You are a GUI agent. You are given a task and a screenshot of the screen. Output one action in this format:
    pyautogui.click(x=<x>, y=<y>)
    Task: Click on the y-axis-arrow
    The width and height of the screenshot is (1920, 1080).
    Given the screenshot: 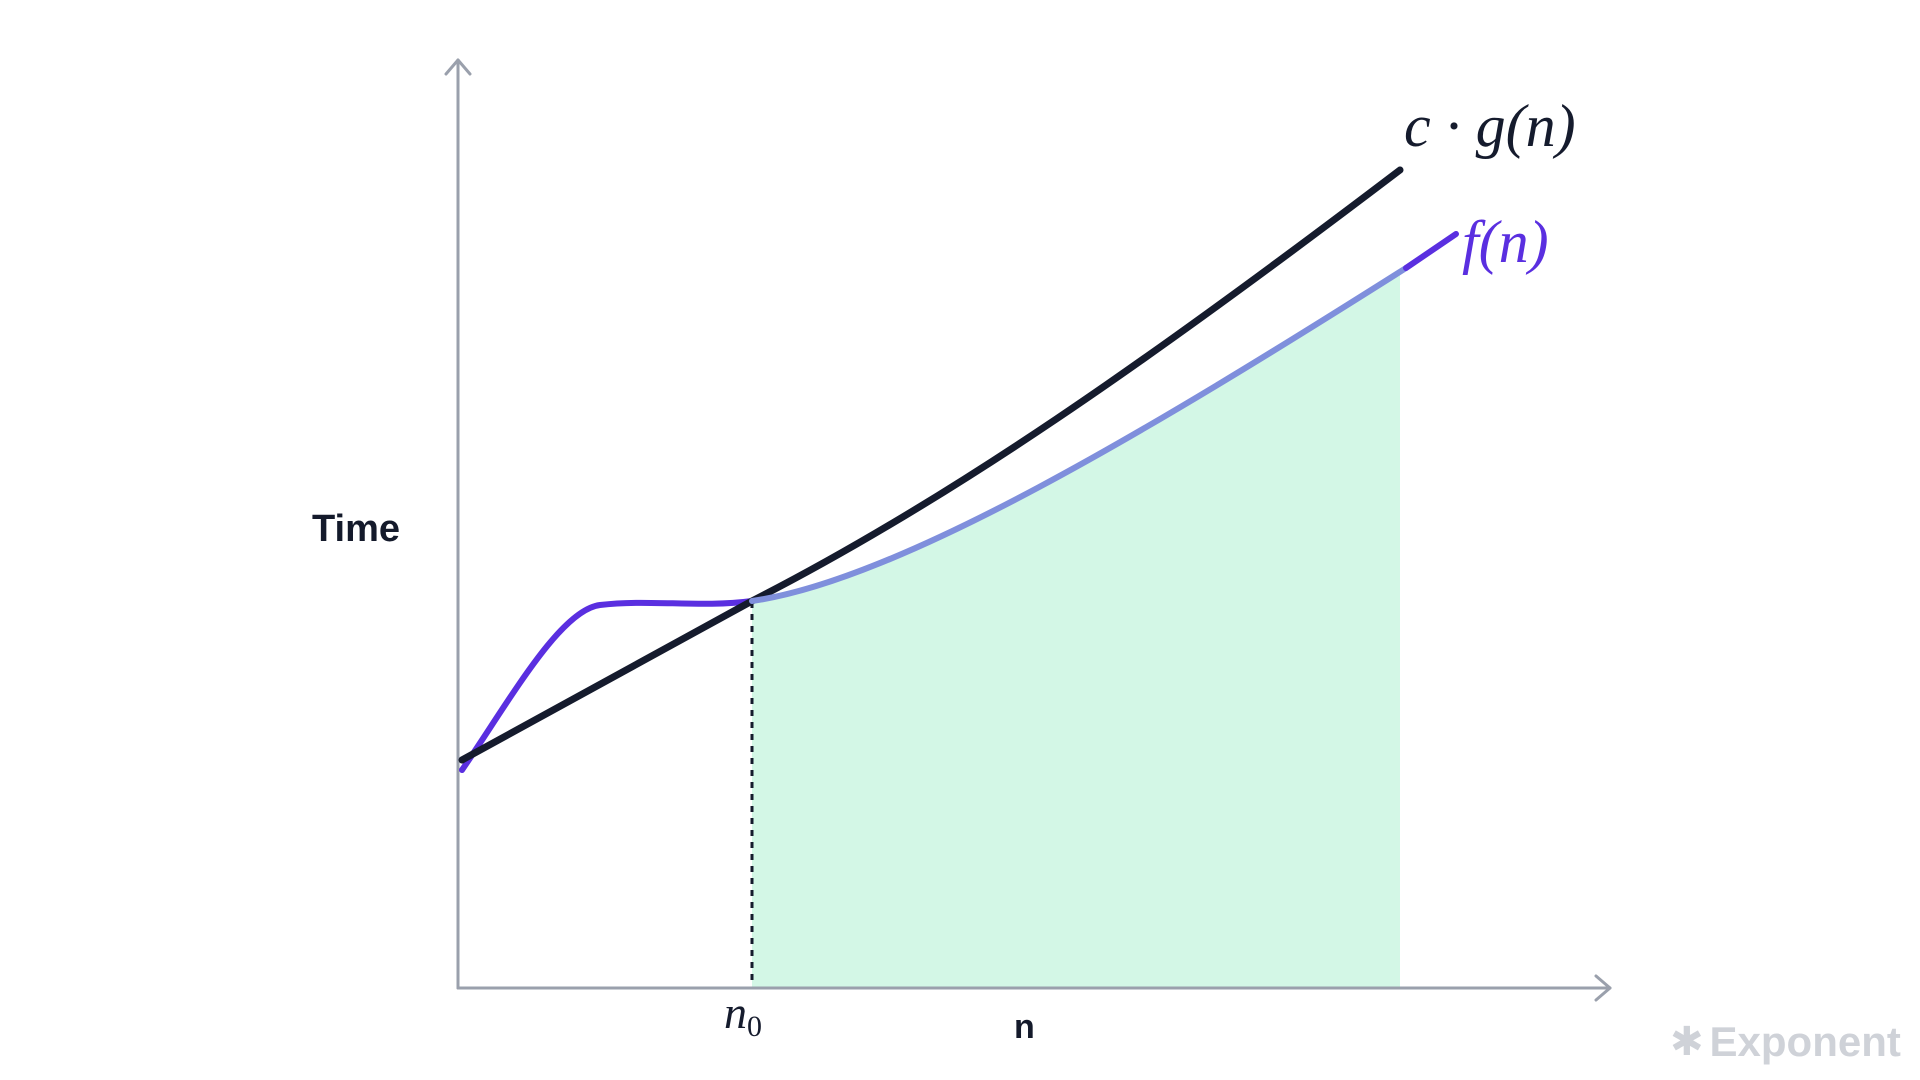 What is the action you would take?
    pyautogui.click(x=458, y=67)
    